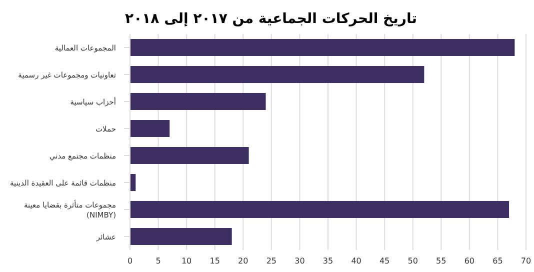  Describe the element at coordinates (299, 261) in the screenshot. I see `x-tick-label: 30` at that location.